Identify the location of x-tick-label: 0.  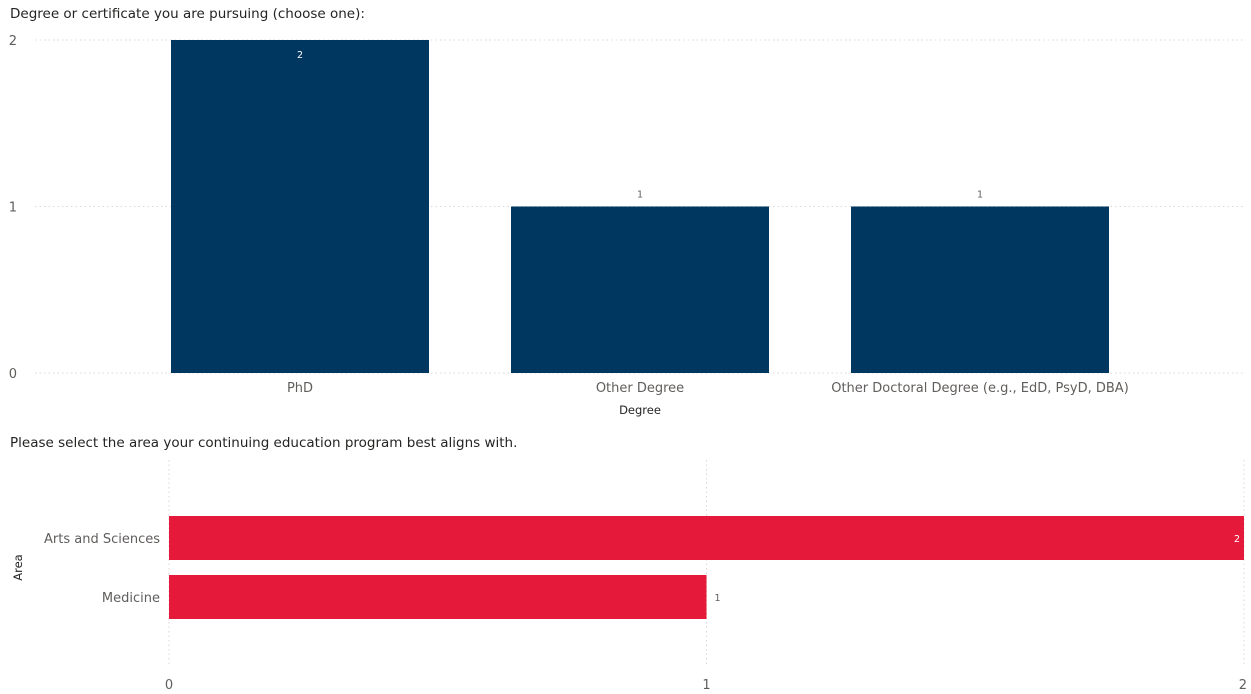
(169, 685).